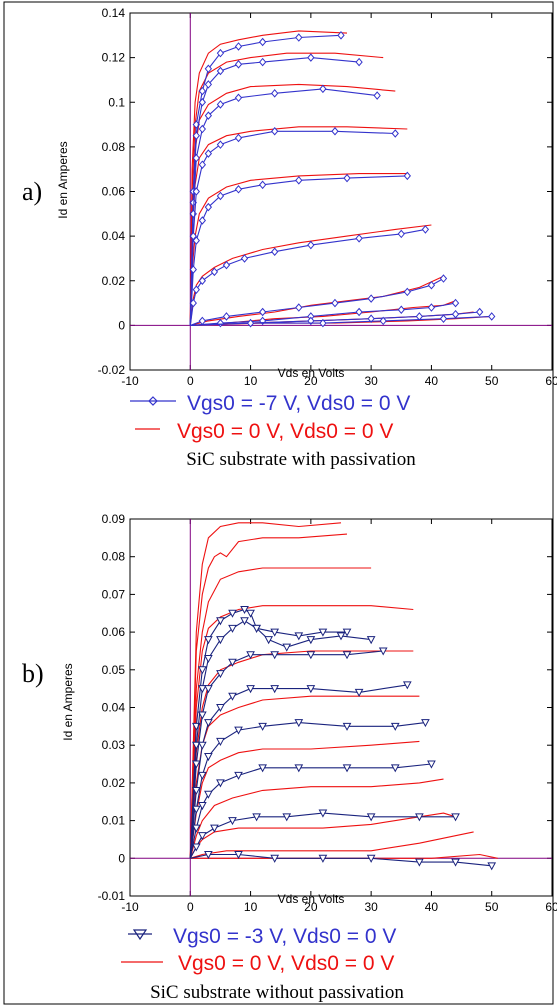  What do you see at coordinates (298, 403) in the screenshot?
I see `legend-a-1-label: Vgs0 = -7 V, Vds0 = 0 V` at bounding box center [298, 403].